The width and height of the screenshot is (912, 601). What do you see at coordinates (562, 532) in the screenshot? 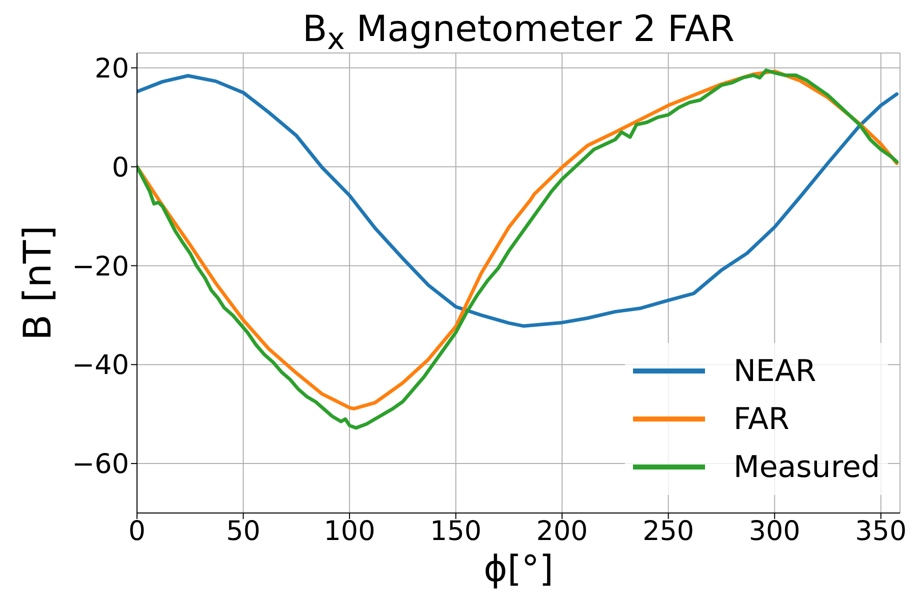
I see `x-tick-label: 200` at bounding box center [562, 532].